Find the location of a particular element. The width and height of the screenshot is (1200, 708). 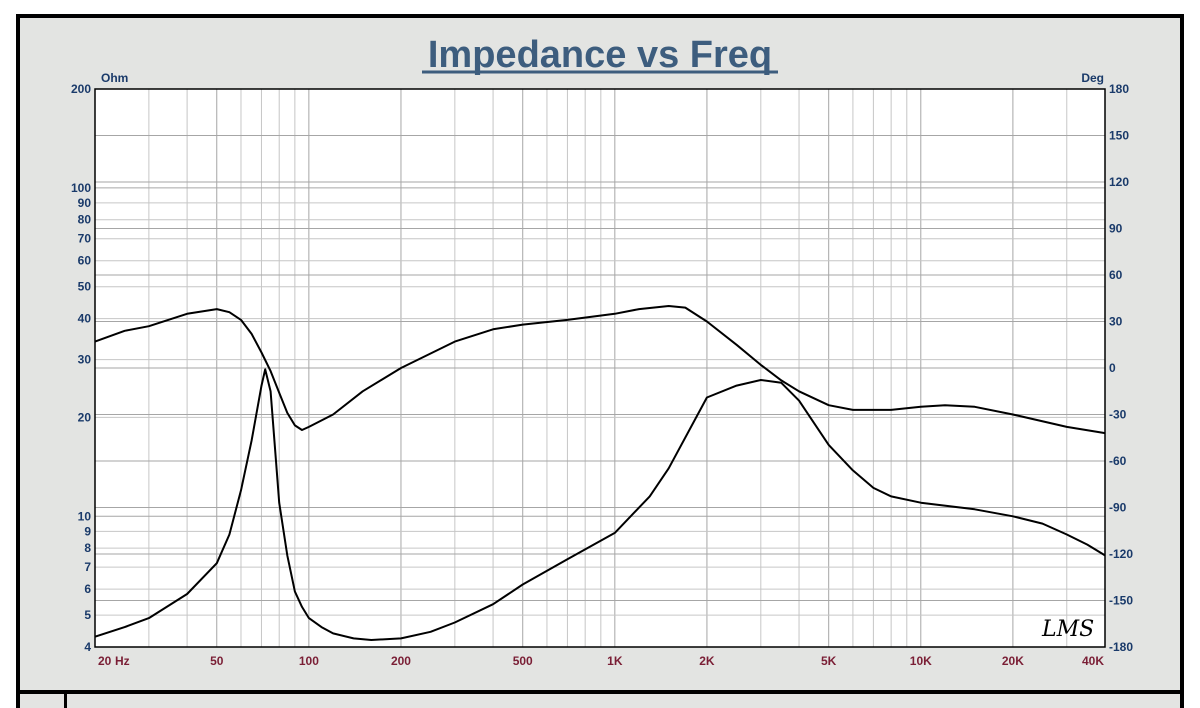

y-left-tick-label: 50 is located at coordinates (85, 287).